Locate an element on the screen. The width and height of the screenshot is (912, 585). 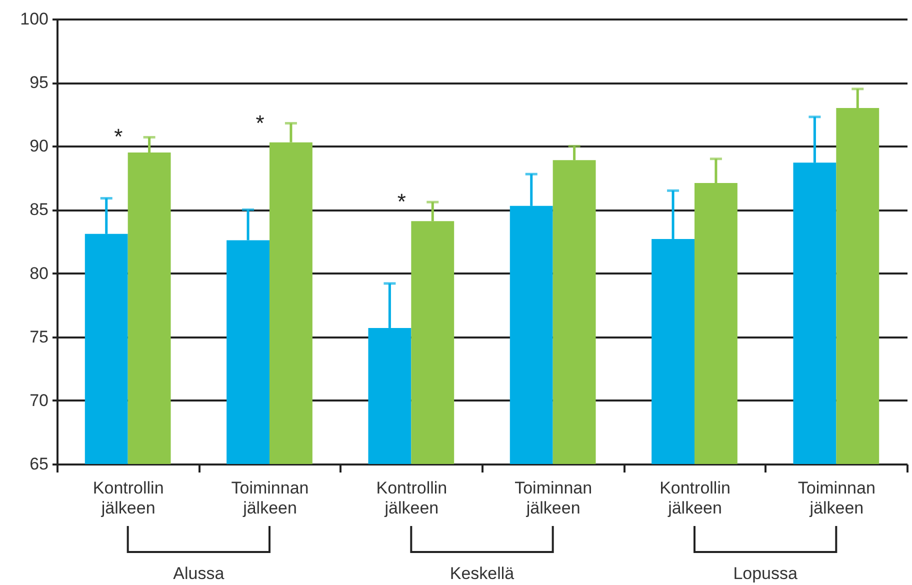
y-tick-label: 75 is located at coordinates (39, 336).